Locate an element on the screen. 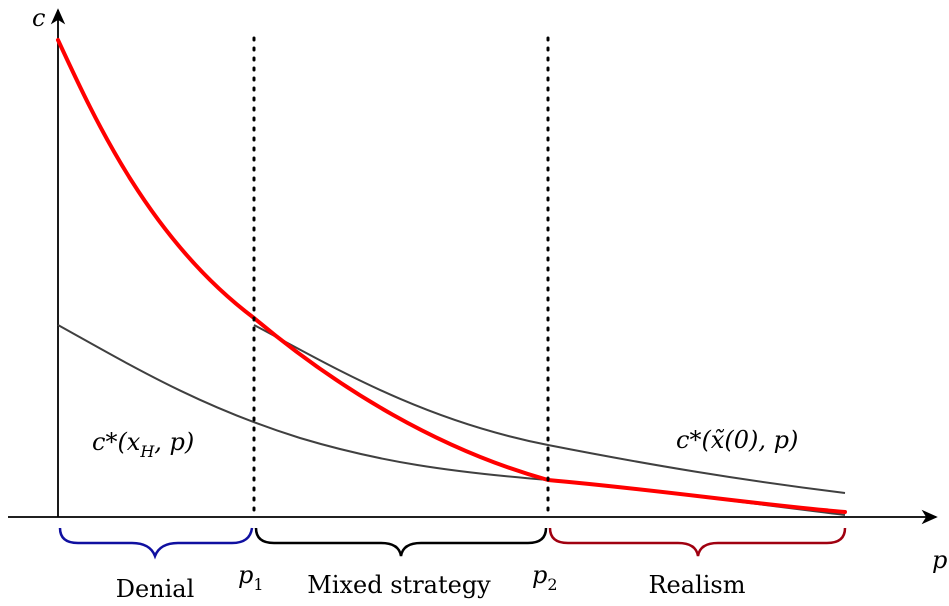  region-label-denial: Denial is located at coordinates (155, 589).